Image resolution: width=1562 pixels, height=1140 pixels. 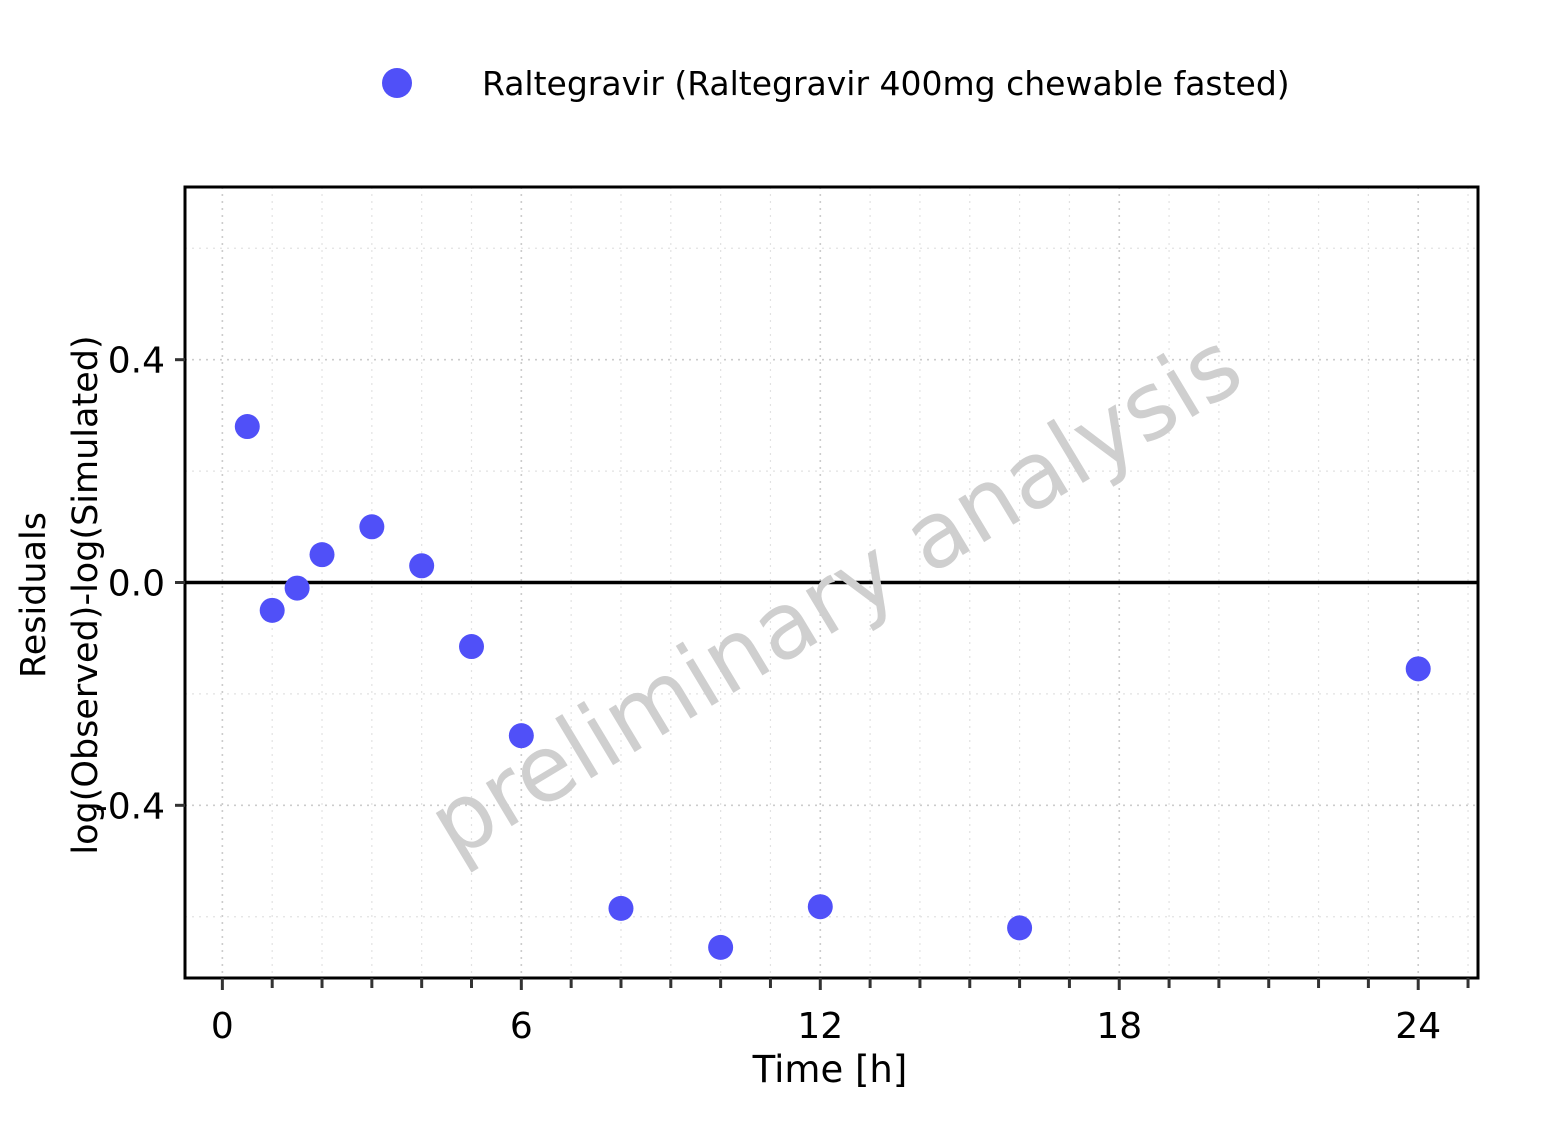 I want to click on y-axis-title-line-2: log(Observed)-log(Simulated), so click(x=86, y=595).